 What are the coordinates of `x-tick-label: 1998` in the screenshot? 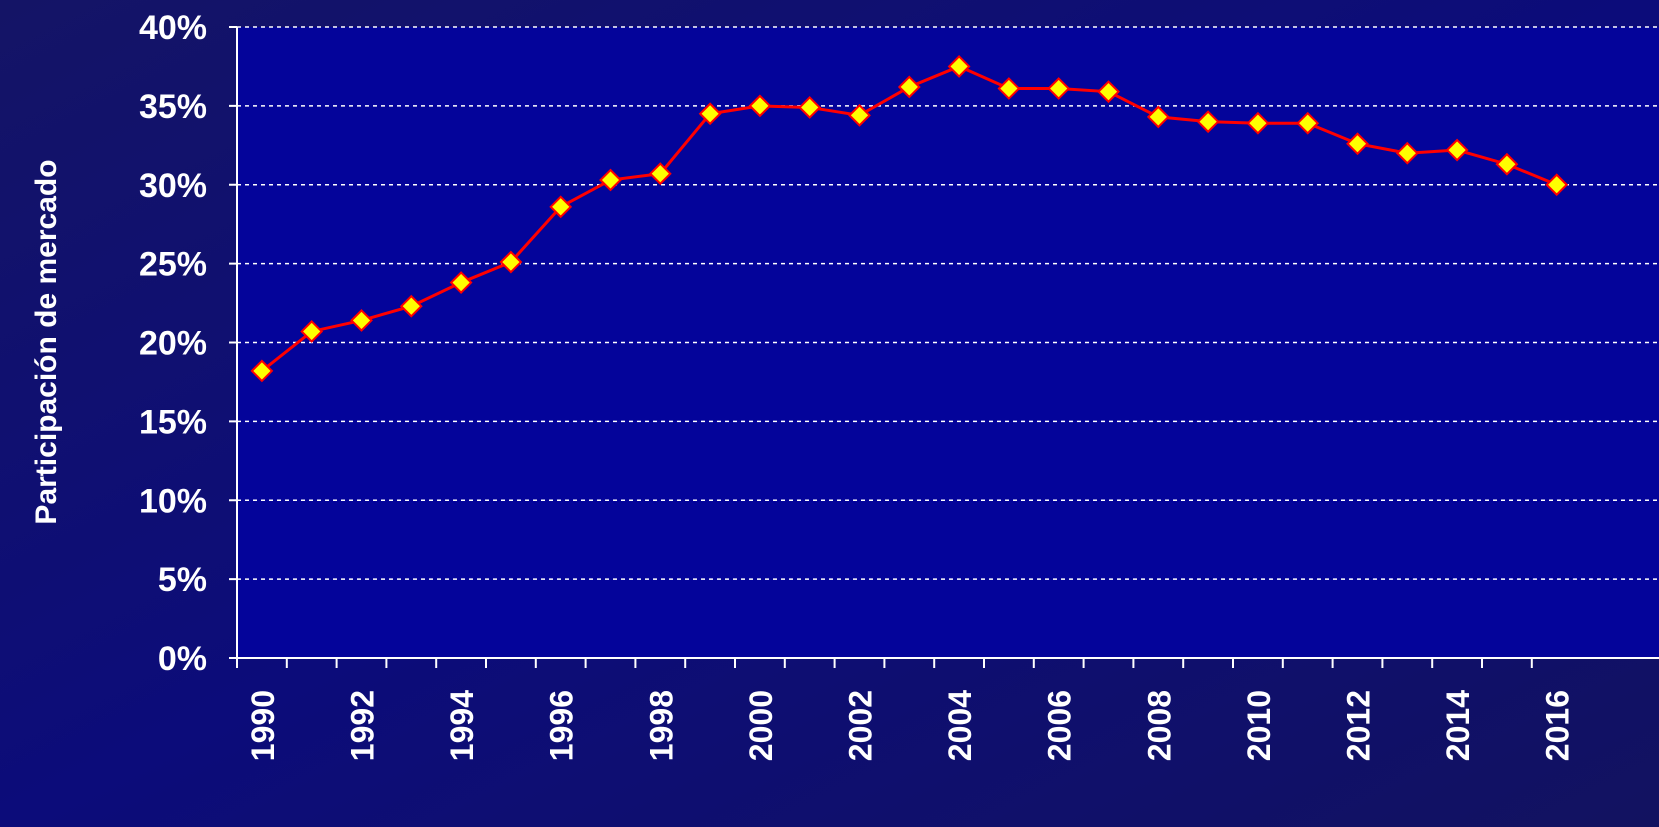 It's located at (661, 725).